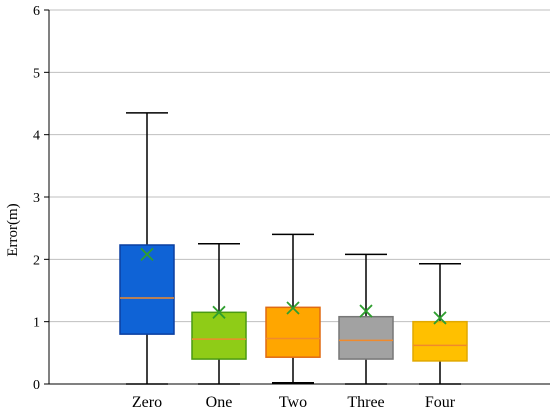 The height and width of the screenshot is (412, 550). Describe the element at coordinates (147, 402) in the screenshot. I see `x-category-label-zero: Zero` at that location.